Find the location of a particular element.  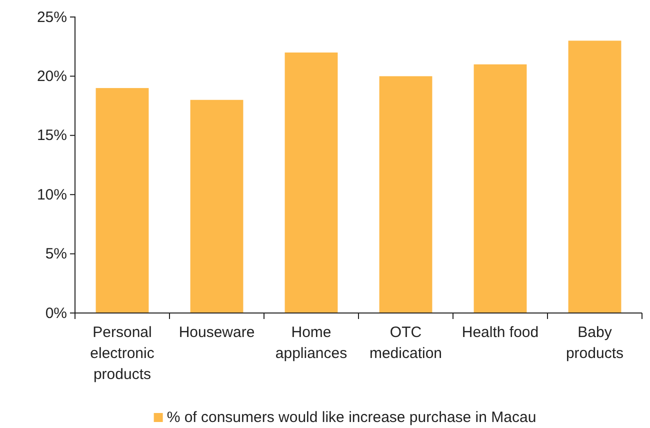

legend-label: % of consumers would like increase purchase in Macau is located at coordinates (351, 417).